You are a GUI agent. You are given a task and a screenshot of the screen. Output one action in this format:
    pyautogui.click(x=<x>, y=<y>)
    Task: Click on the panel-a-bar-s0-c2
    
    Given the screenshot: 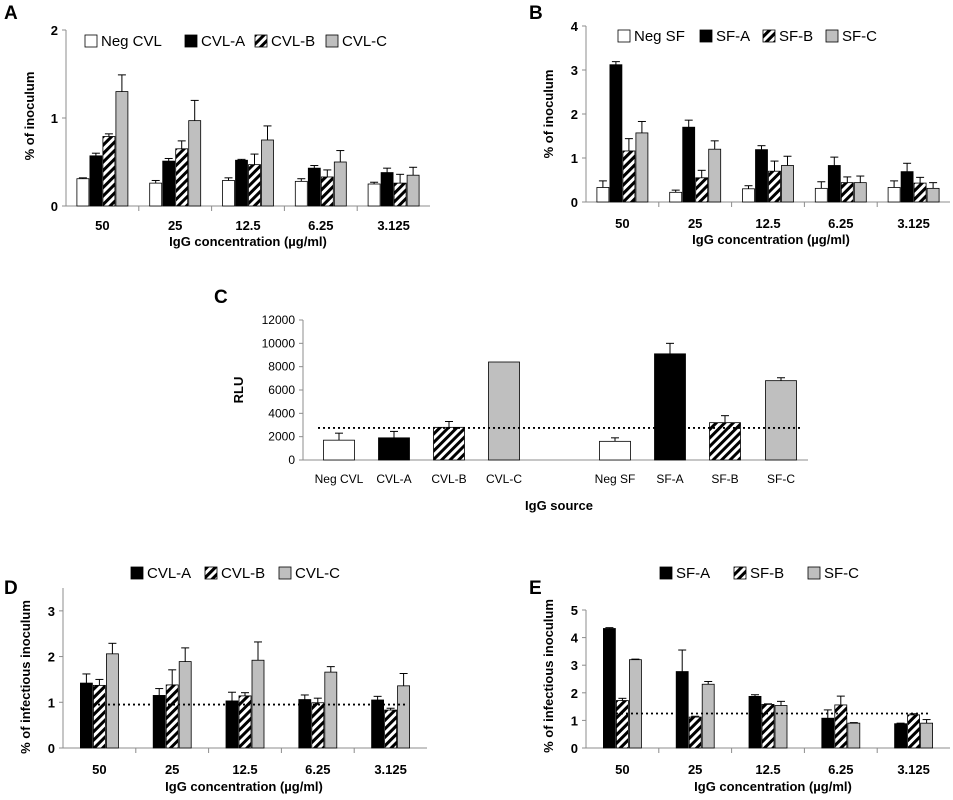 What is the action you would take?
    pyautogui.click(x=228, y=193)
    